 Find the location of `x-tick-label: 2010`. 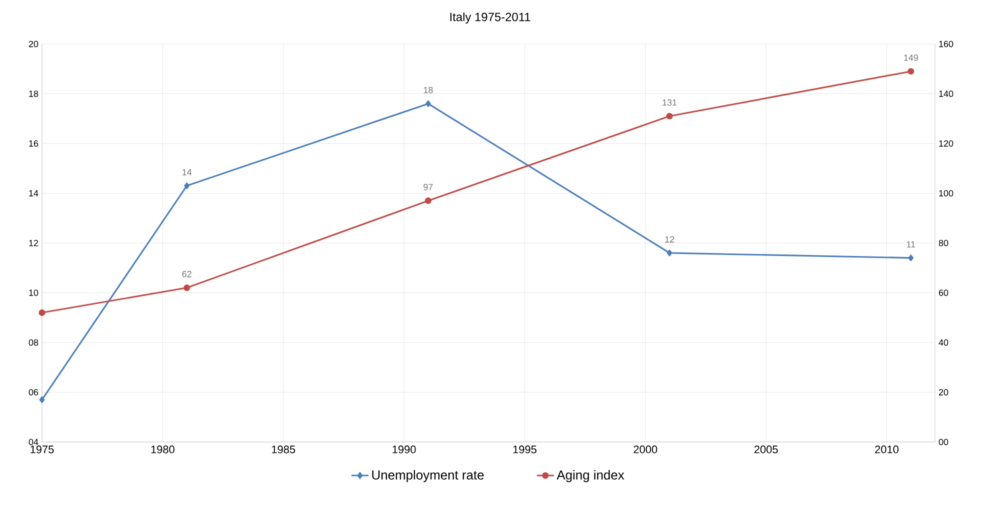

x-tick-label: 2010 is located at coordinates (886, 450).